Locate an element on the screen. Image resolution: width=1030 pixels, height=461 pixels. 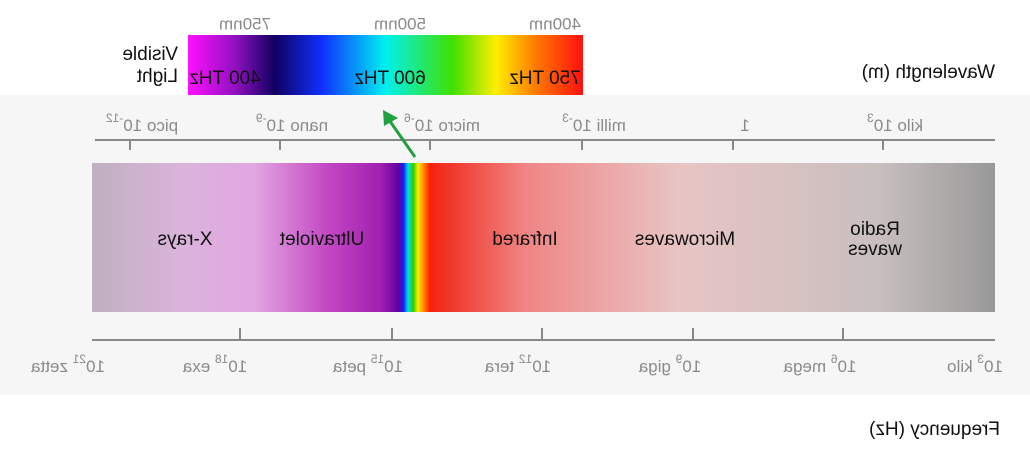
region-label: X-rays is located at coordinates (185, 239).